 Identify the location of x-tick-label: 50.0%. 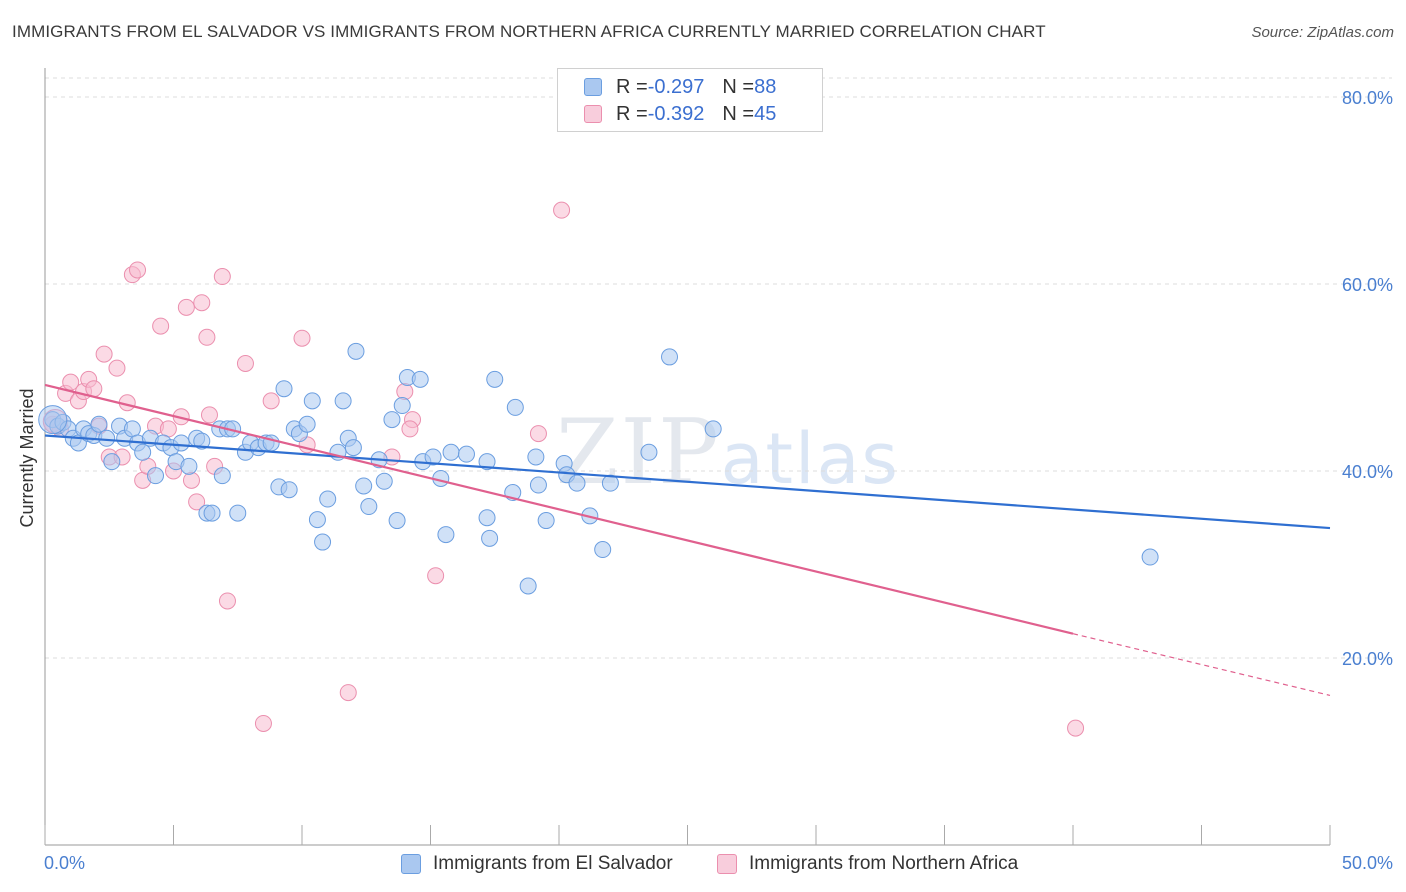
(1367, 863).